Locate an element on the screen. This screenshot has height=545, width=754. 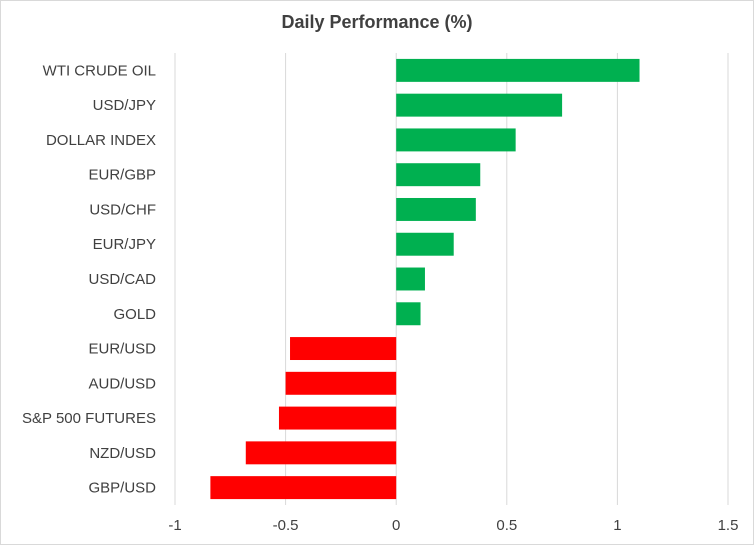
category-label: NZD/USD is located at coordinates (122, 453).